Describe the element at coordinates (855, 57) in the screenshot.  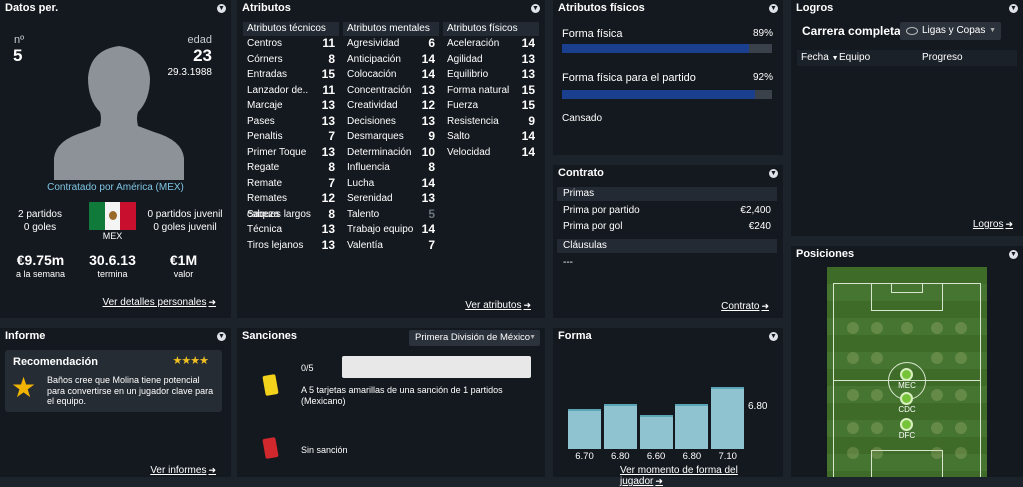
I see `col-team: Equipo` at that location.